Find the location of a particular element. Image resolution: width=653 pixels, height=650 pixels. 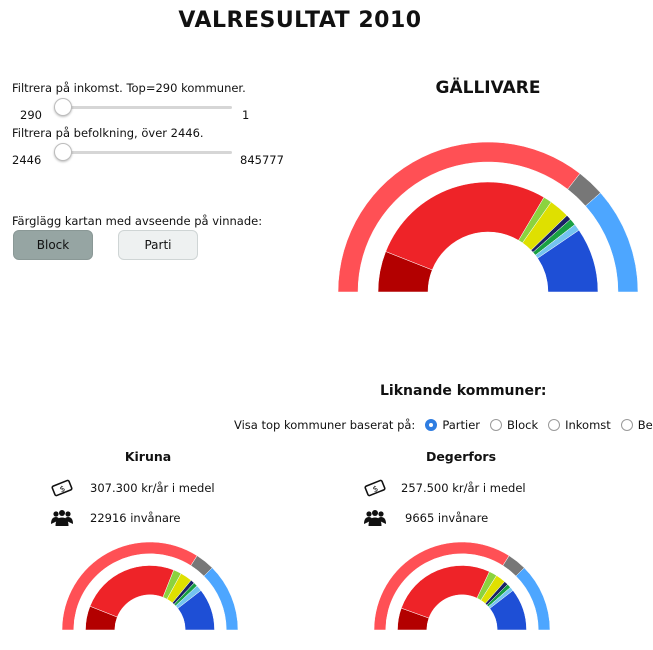

parti-button: Parti is located at coordinates (158, 245).